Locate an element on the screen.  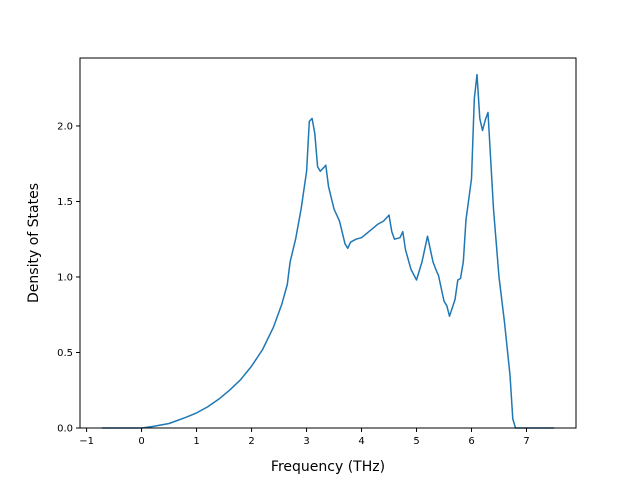
y-tick-label: 1.5 is located at coordinates (65, 202).